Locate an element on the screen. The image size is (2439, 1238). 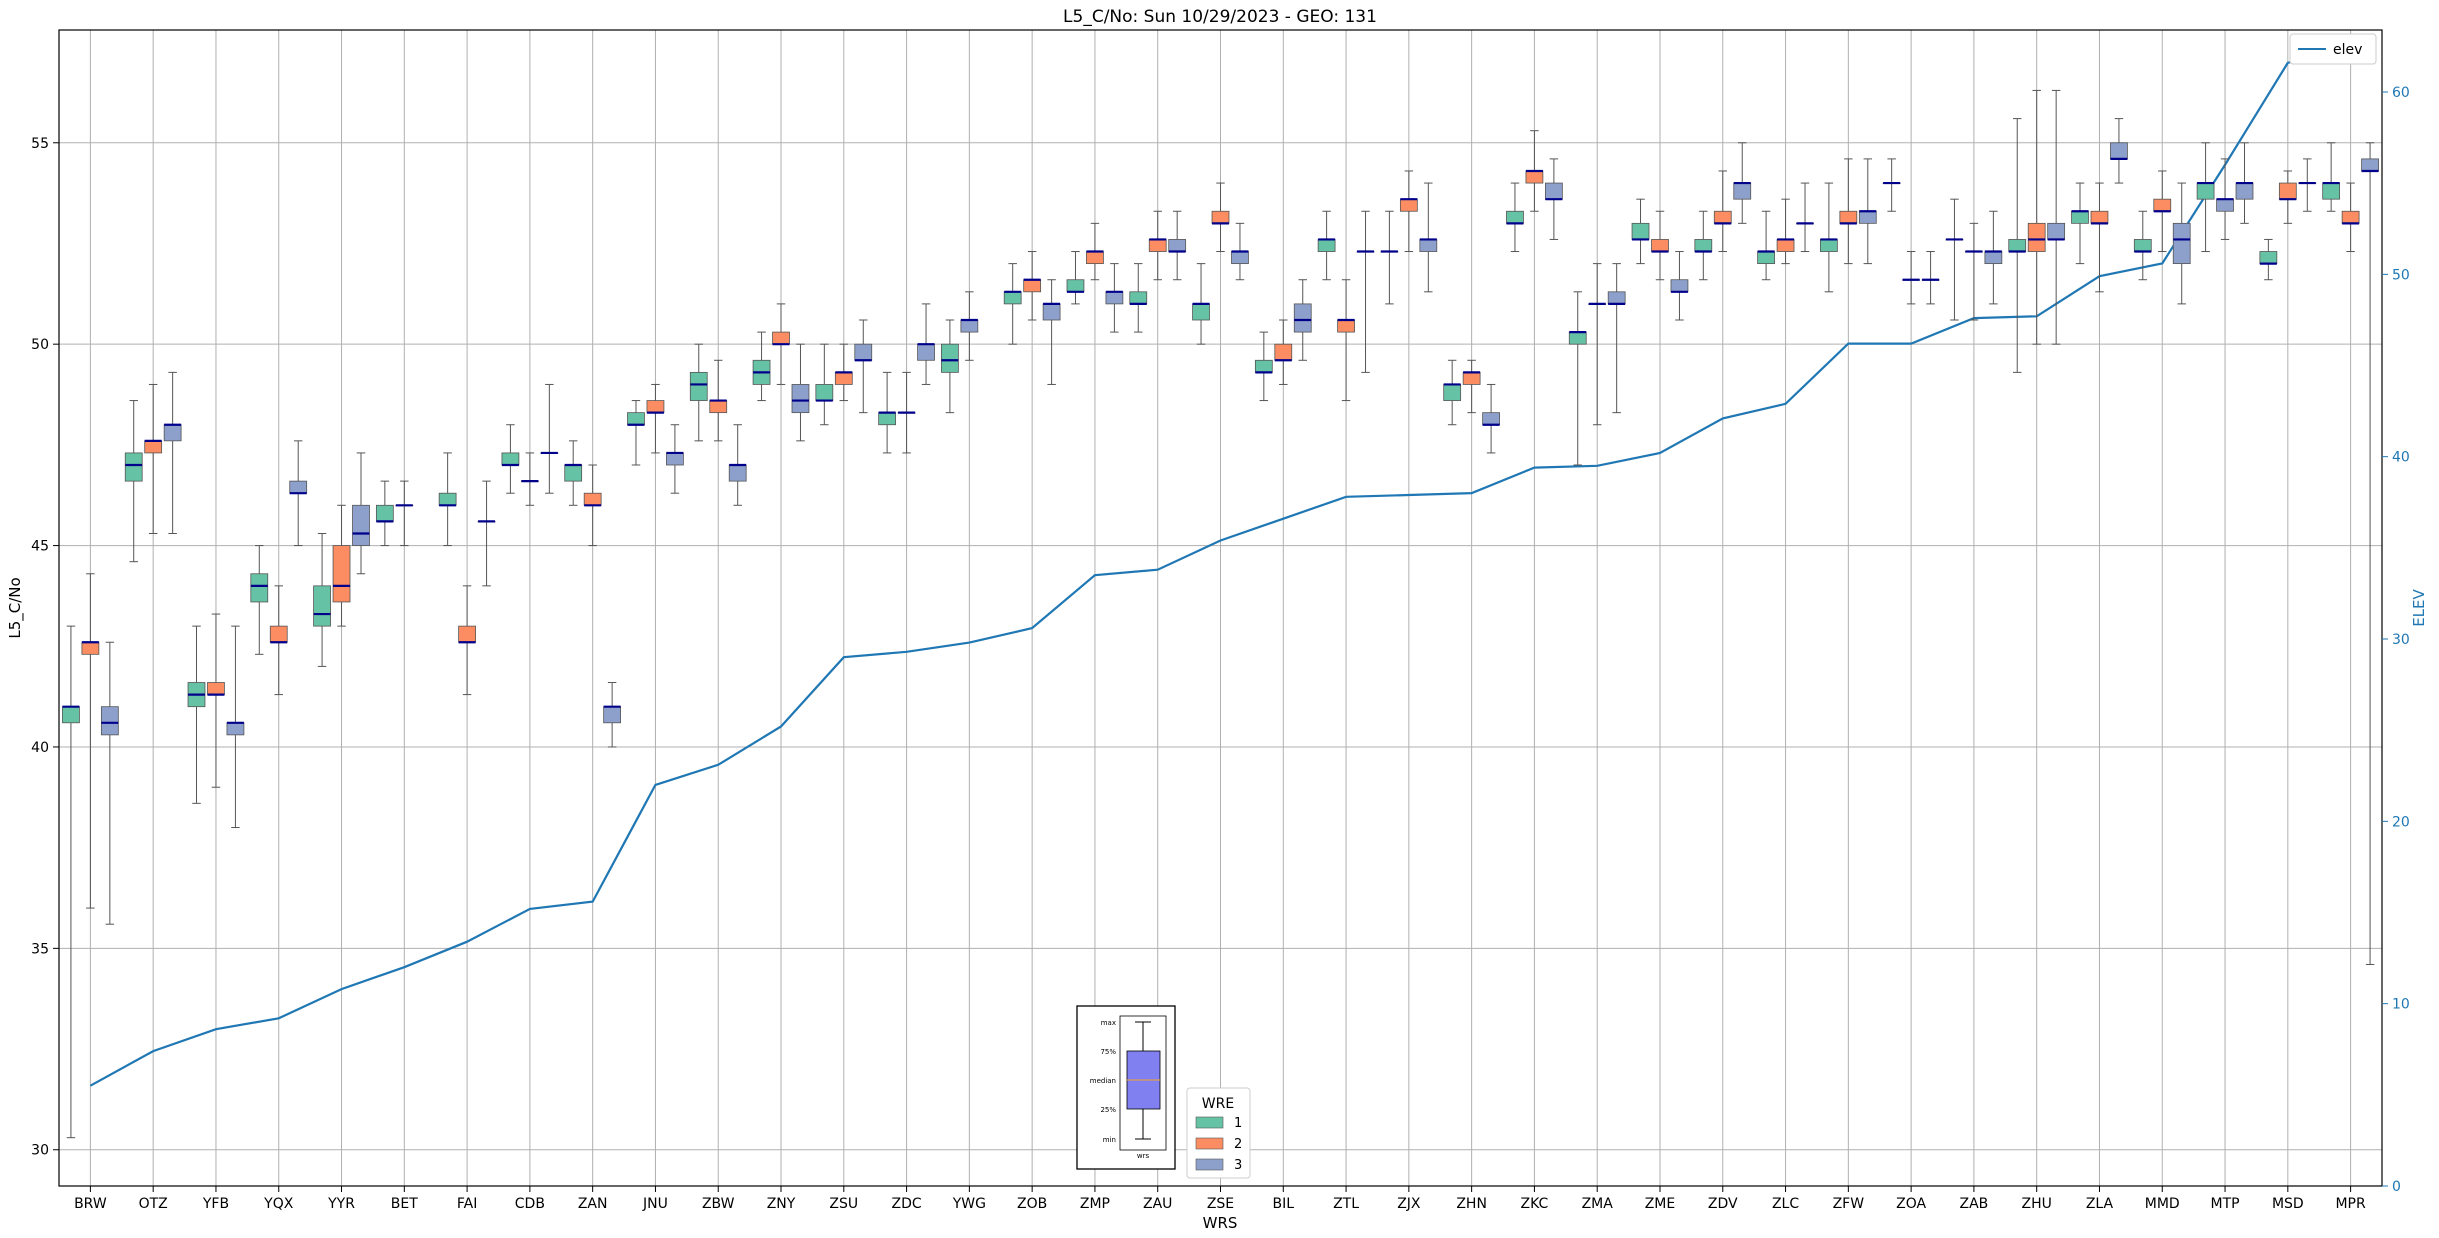
box-plot-yfb-wre3 is located at coordinates (235, 727).